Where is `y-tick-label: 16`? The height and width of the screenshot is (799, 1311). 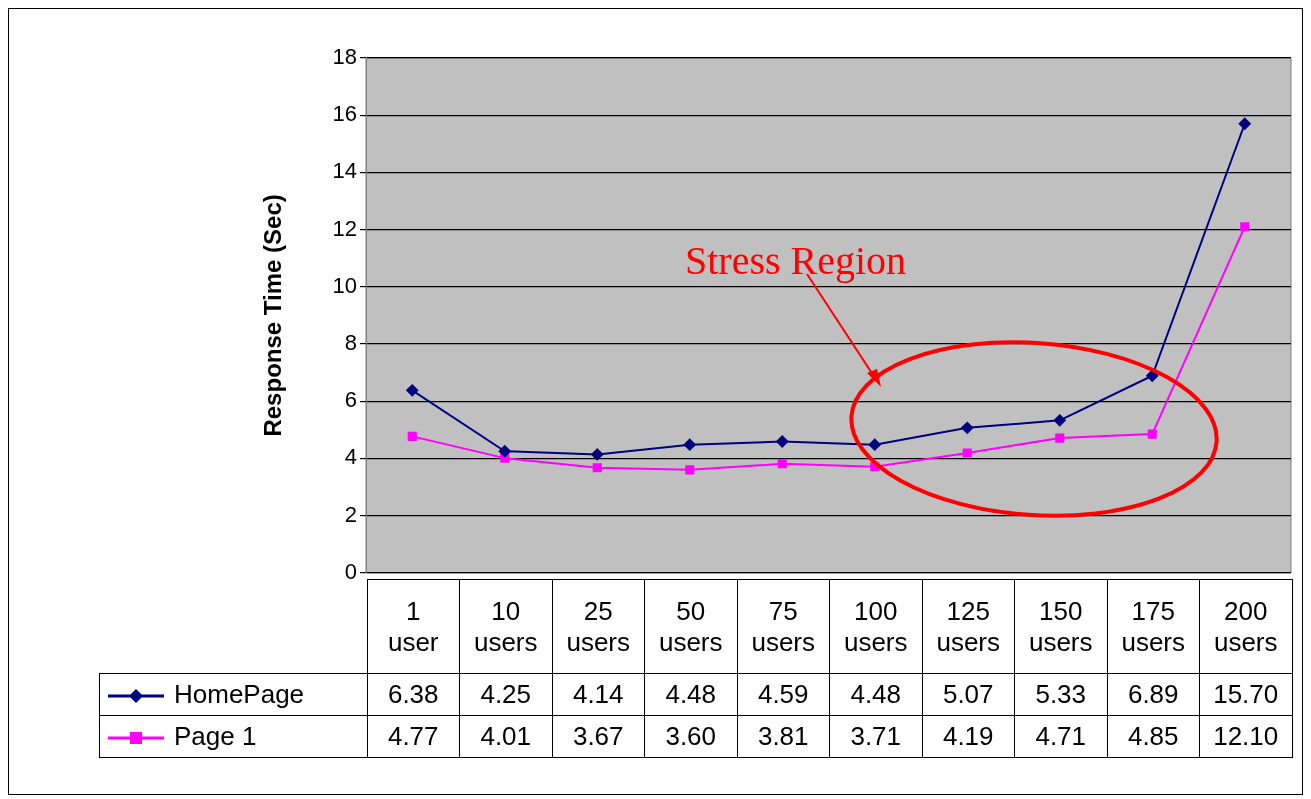 y-tick-label: 16 is located at coordinates (344, 114).